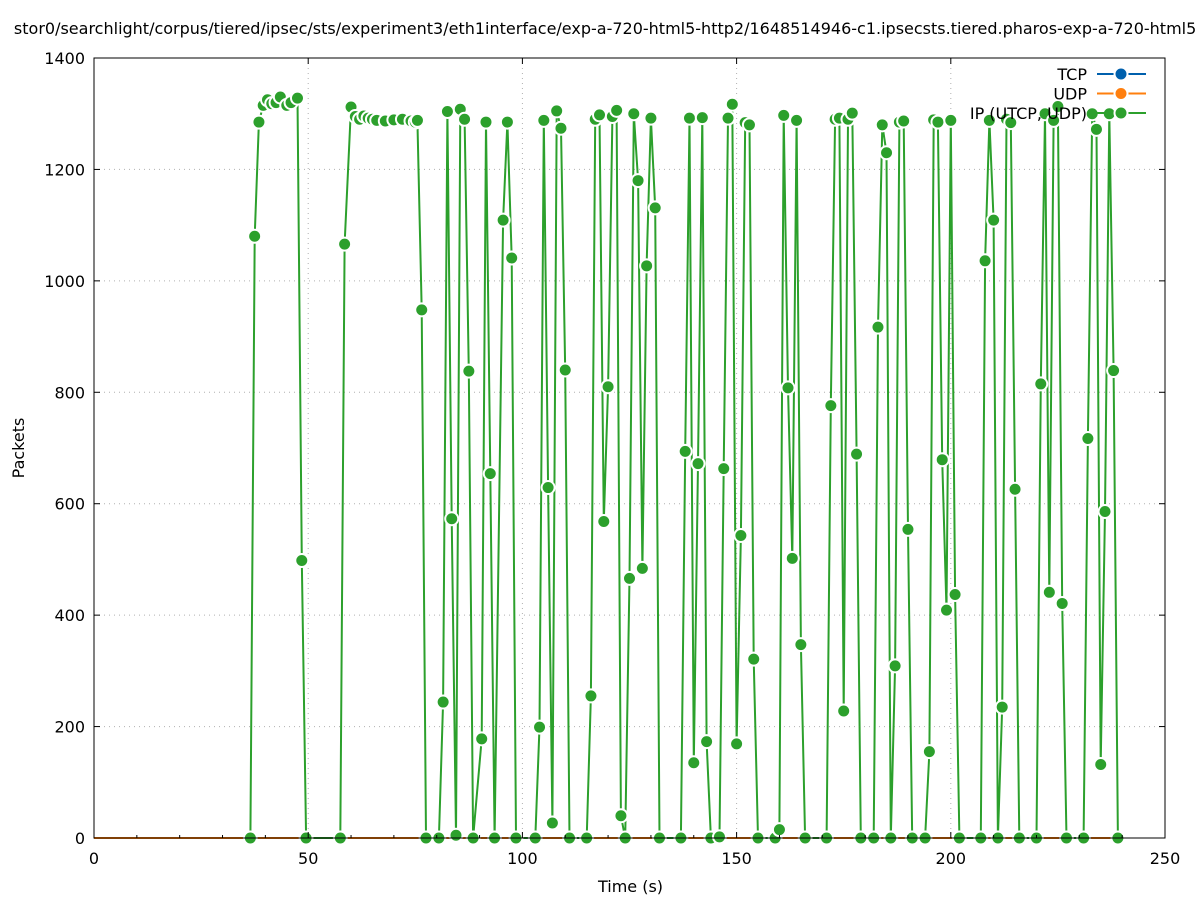 Image resolution: width=1197 pixels, height=900 pixels. I want to click on x-tick-label: 100, so click(522, 858).